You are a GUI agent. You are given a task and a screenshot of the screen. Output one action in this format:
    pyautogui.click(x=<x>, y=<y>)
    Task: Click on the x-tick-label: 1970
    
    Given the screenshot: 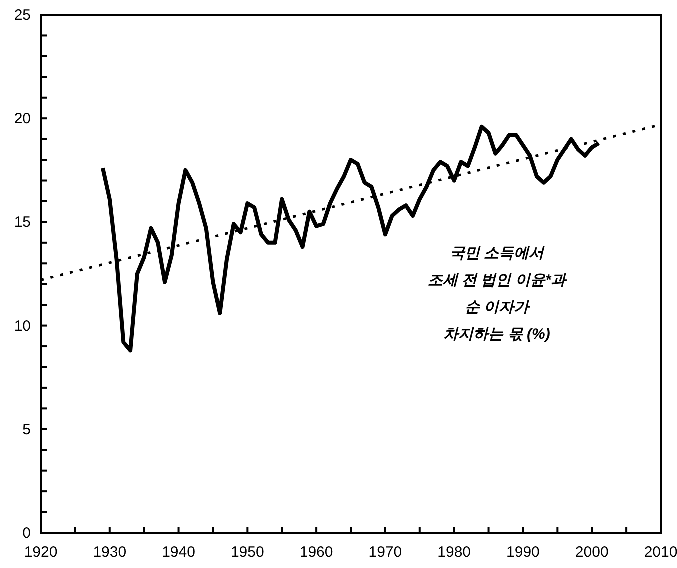 What is the action you would take?
    pyautogui.click(x=385, y=552)
    